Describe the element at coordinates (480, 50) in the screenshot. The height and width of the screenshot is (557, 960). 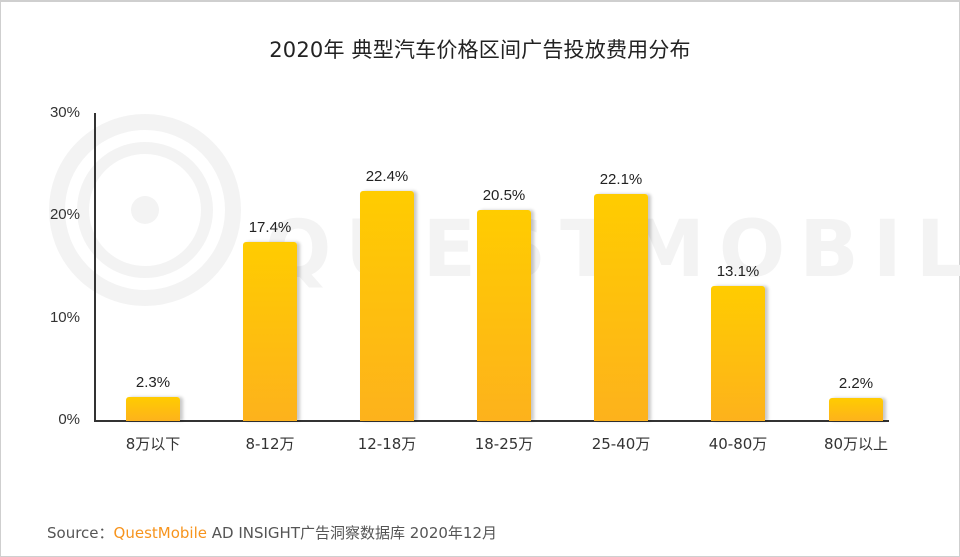
I see `chart-title: 2020年 典型汽车价格区间广告投放费用分布` at that location.